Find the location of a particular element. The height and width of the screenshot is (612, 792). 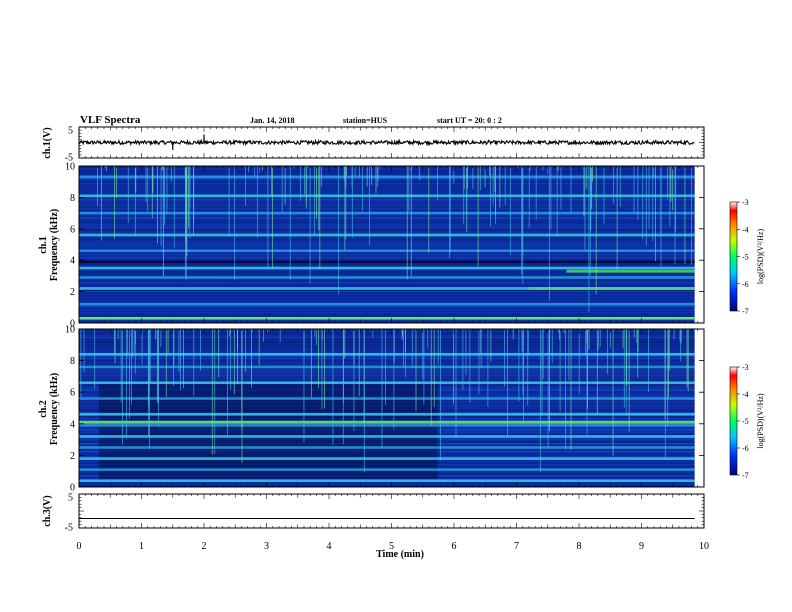

y-tick-label: 6 is located at coordinates (72, 229).